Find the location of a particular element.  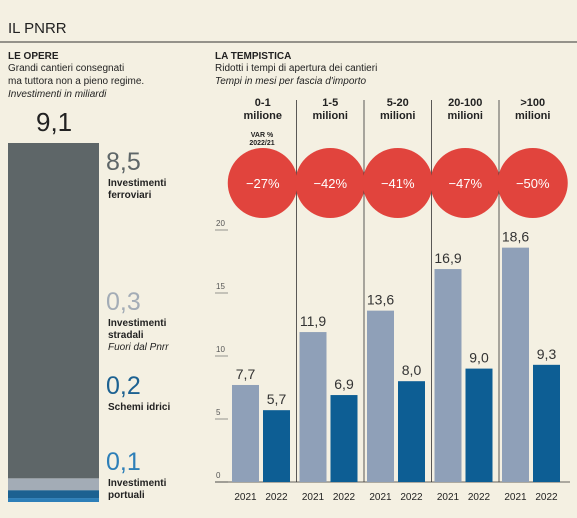

subtitle: ma tuttora non a pieno regime. is located at coordinates (76, 81).